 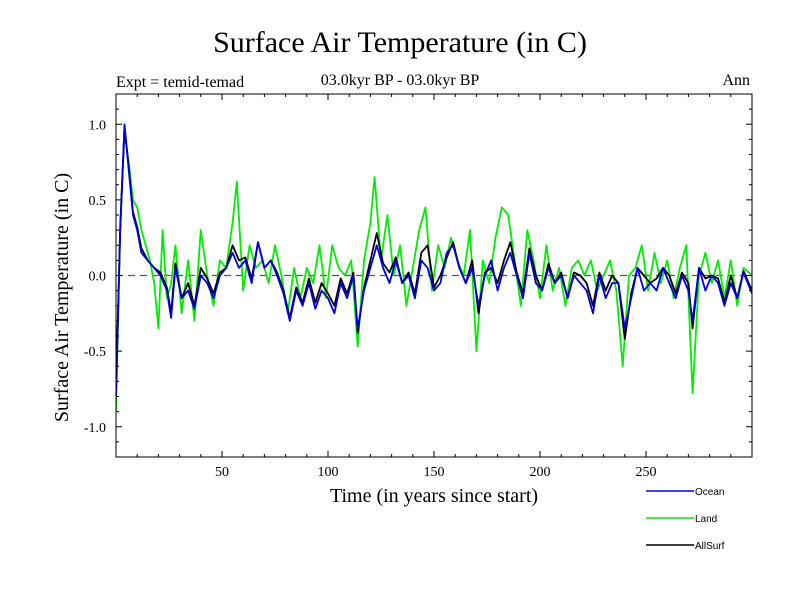 I want to click on y-tick-label: -1.0, so click(x=95, y=428).